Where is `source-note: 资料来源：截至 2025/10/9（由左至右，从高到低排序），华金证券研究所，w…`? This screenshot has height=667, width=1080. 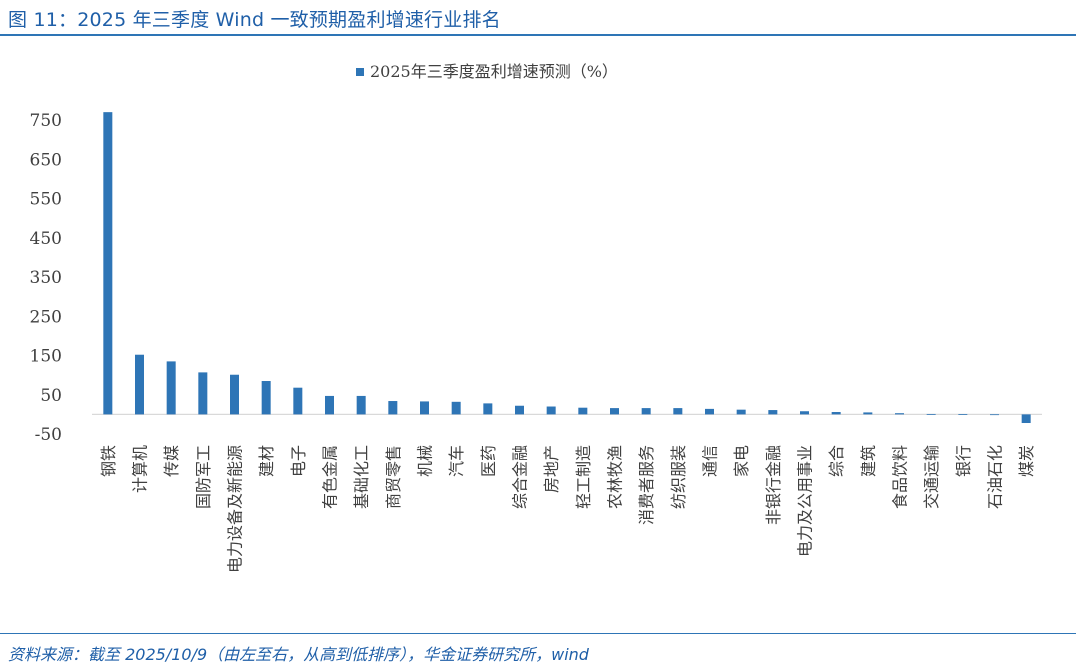 source-note: 资料来源：截至 2025/10/9（由左至右，从高到低排序），华金证券研究所，w… is located at coordinates (298, 654).